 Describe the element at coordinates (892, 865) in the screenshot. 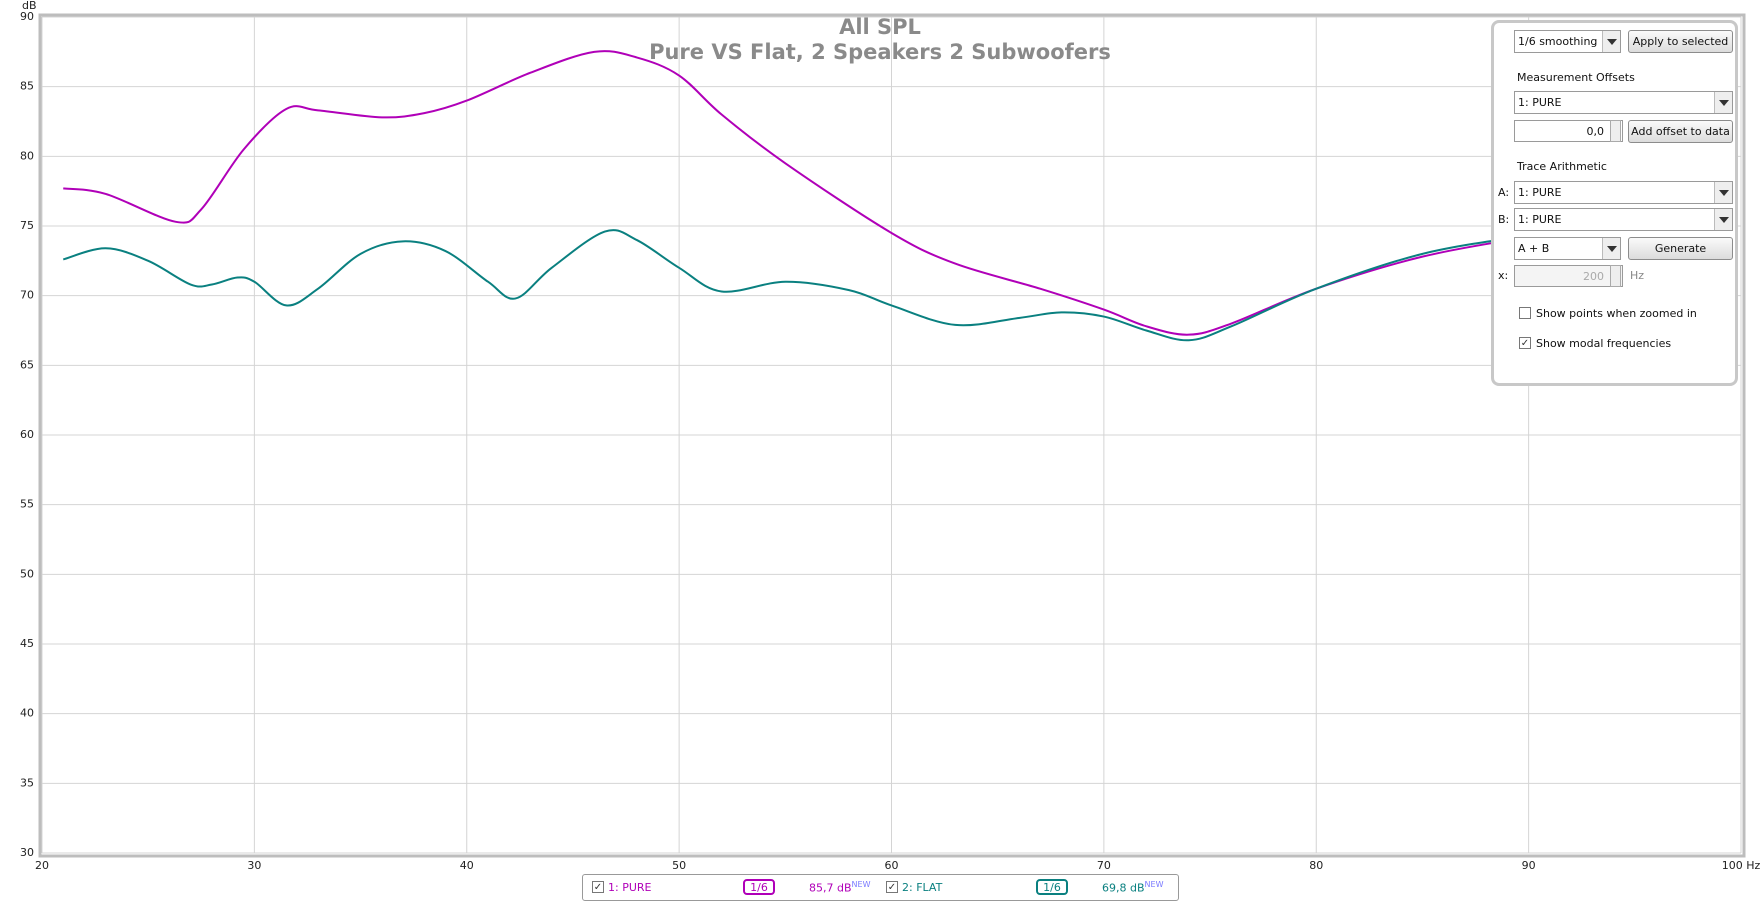

I see `x-tick-label: 60` at that location.